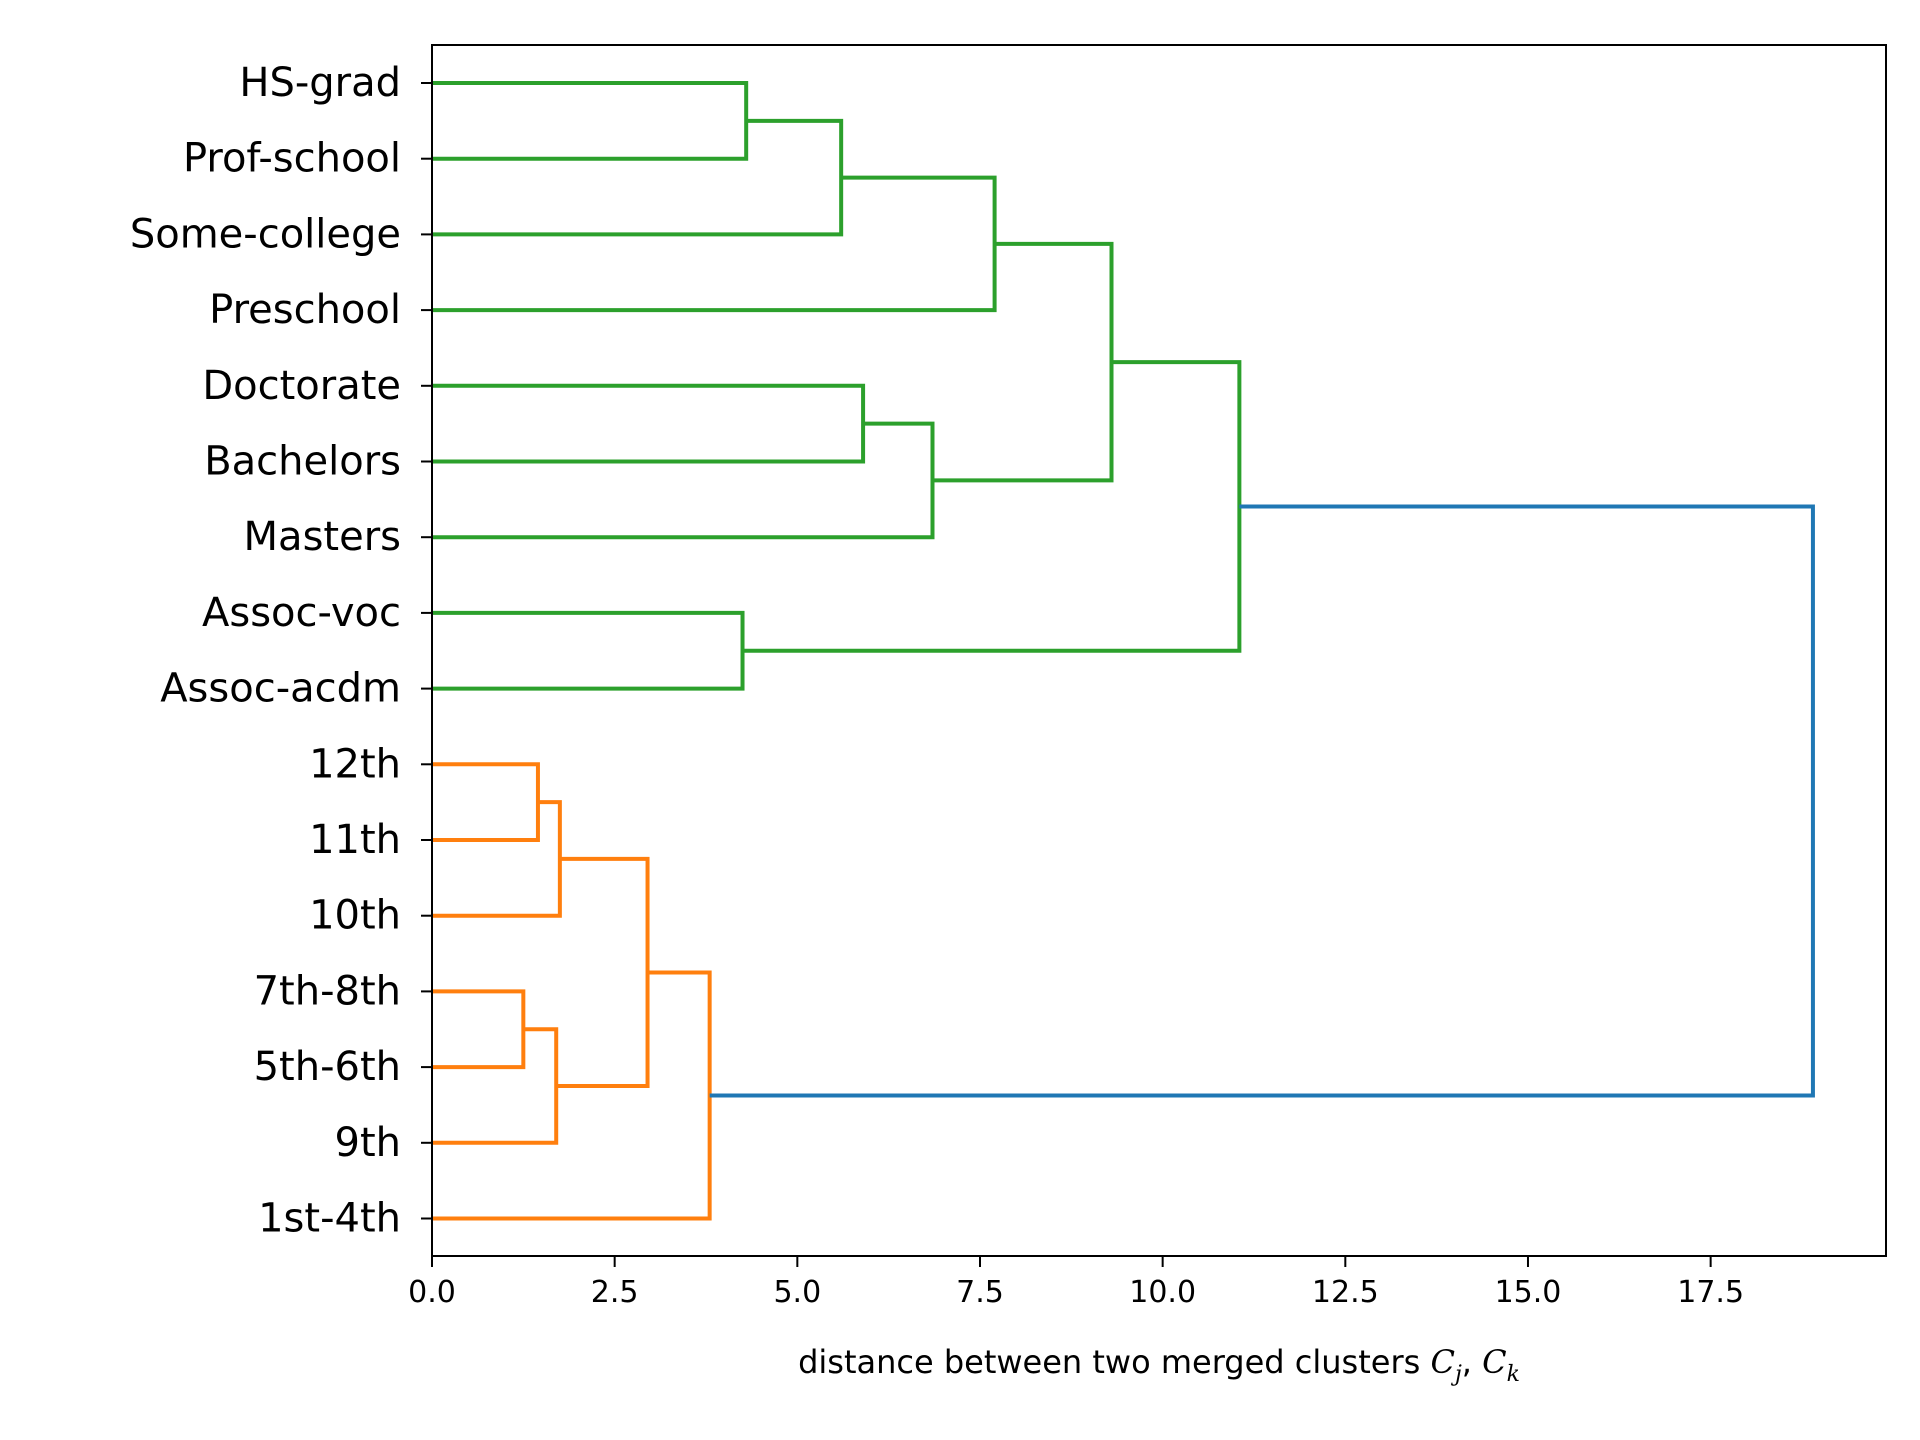 The width and height of the screenshot is (1920, 1440). I want to click on leaf-label: 11th, so click(355, 840).